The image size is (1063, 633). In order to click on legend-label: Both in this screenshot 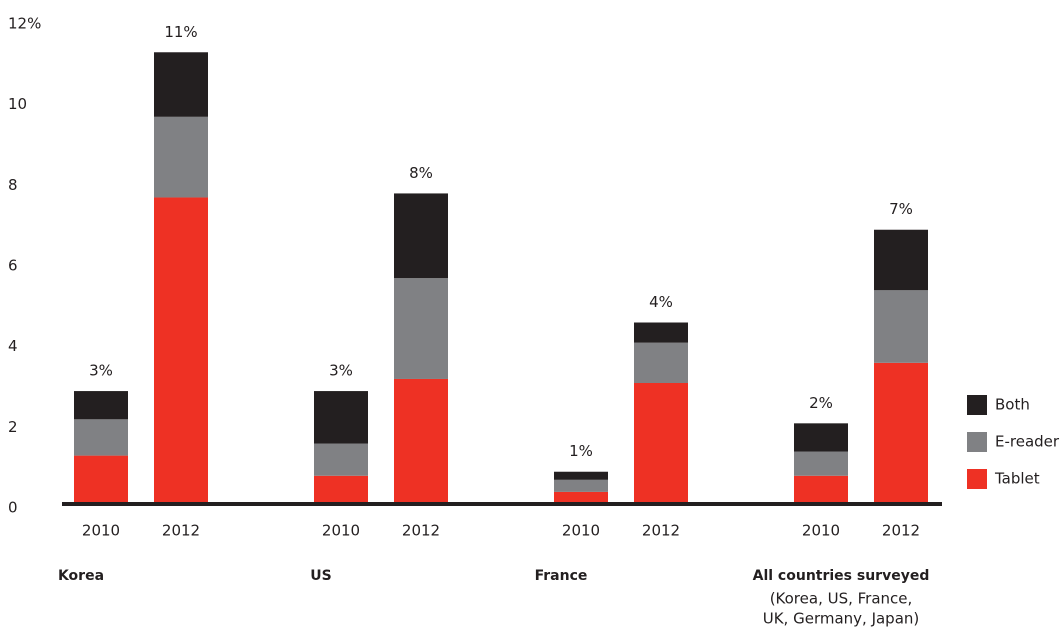, I will do `click(1012, 405)`.